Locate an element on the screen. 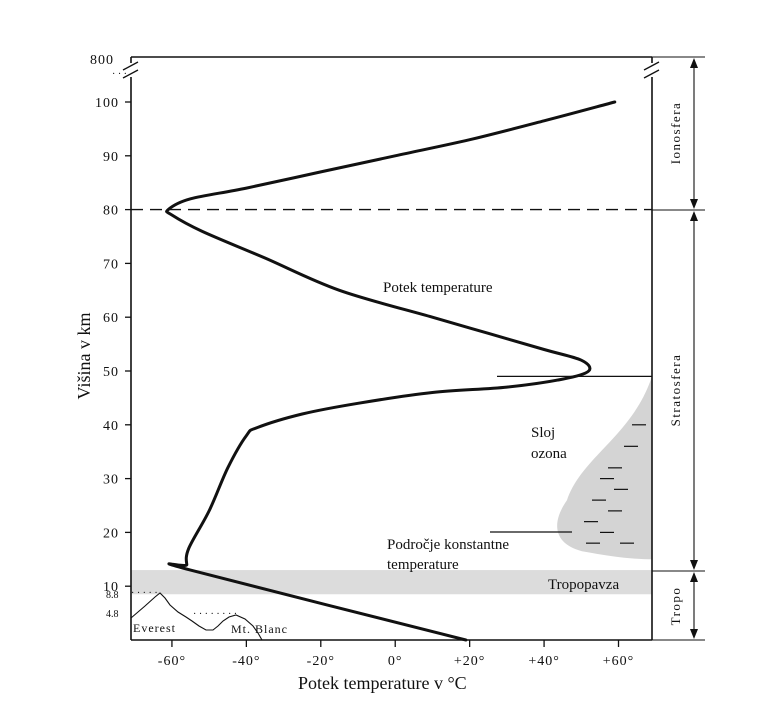 This screenshot has width=769, height=724. ozone-layer-area is located at coordinates (604, 468).